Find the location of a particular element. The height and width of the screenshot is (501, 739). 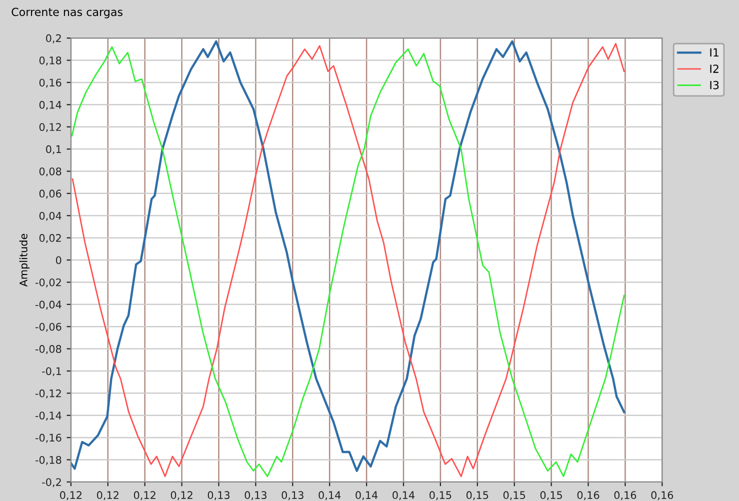

y-tick-label: 0,1 is located at coordinates (53, 149).